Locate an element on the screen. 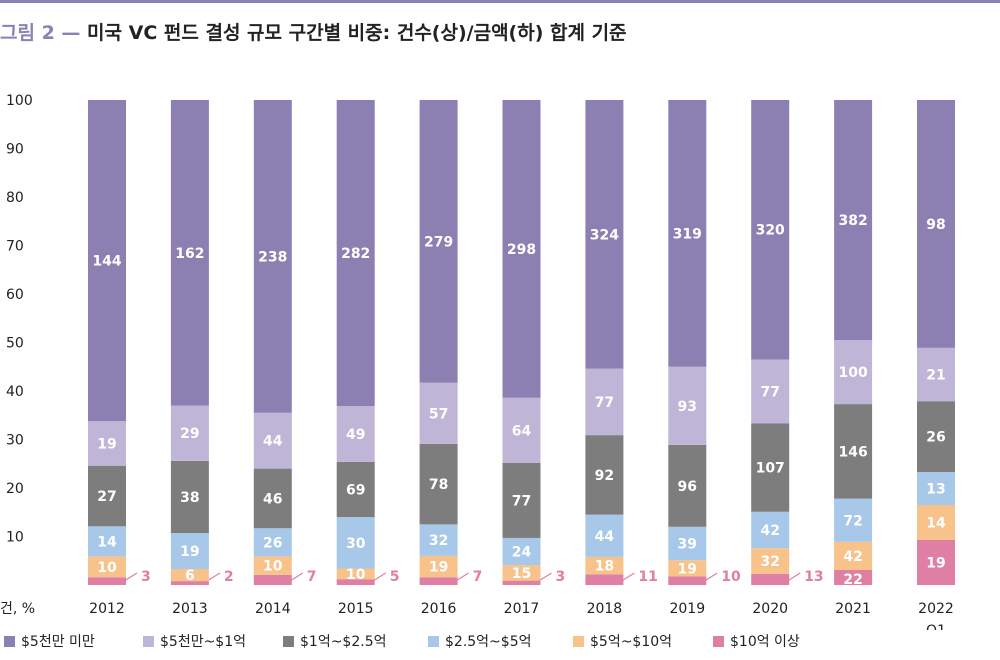 This screenshot has height=660, width=1000. legend-item: $5억~$10억 is located at coordinates (622, 641).